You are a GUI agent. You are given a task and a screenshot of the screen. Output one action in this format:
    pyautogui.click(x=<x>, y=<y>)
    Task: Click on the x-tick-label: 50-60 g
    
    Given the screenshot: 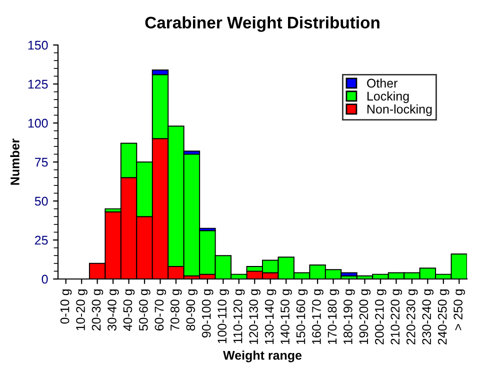 What is the action you would take?
    pyautogui.click(x=144, y=310)
    